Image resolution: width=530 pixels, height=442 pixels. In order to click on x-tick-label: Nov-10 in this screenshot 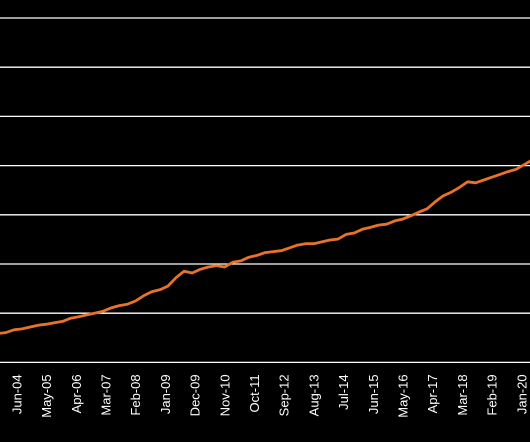, I will do `click(224, 395)`.